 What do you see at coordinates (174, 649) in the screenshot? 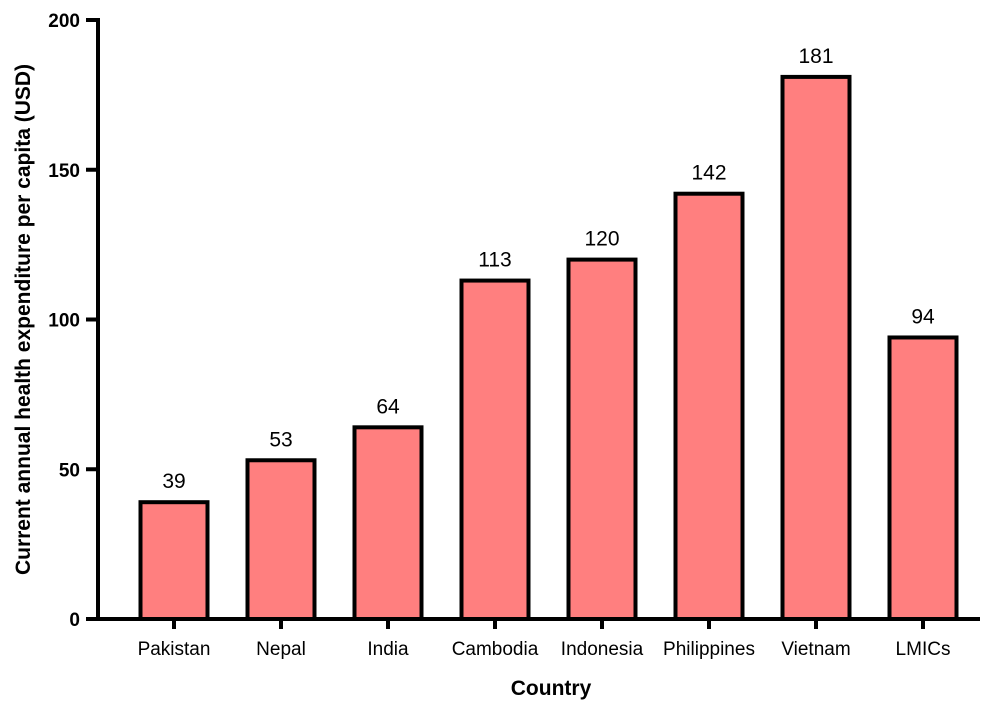
I see `x-tick-label-pakistan: Pakistan` at bounding box center [174, 649].